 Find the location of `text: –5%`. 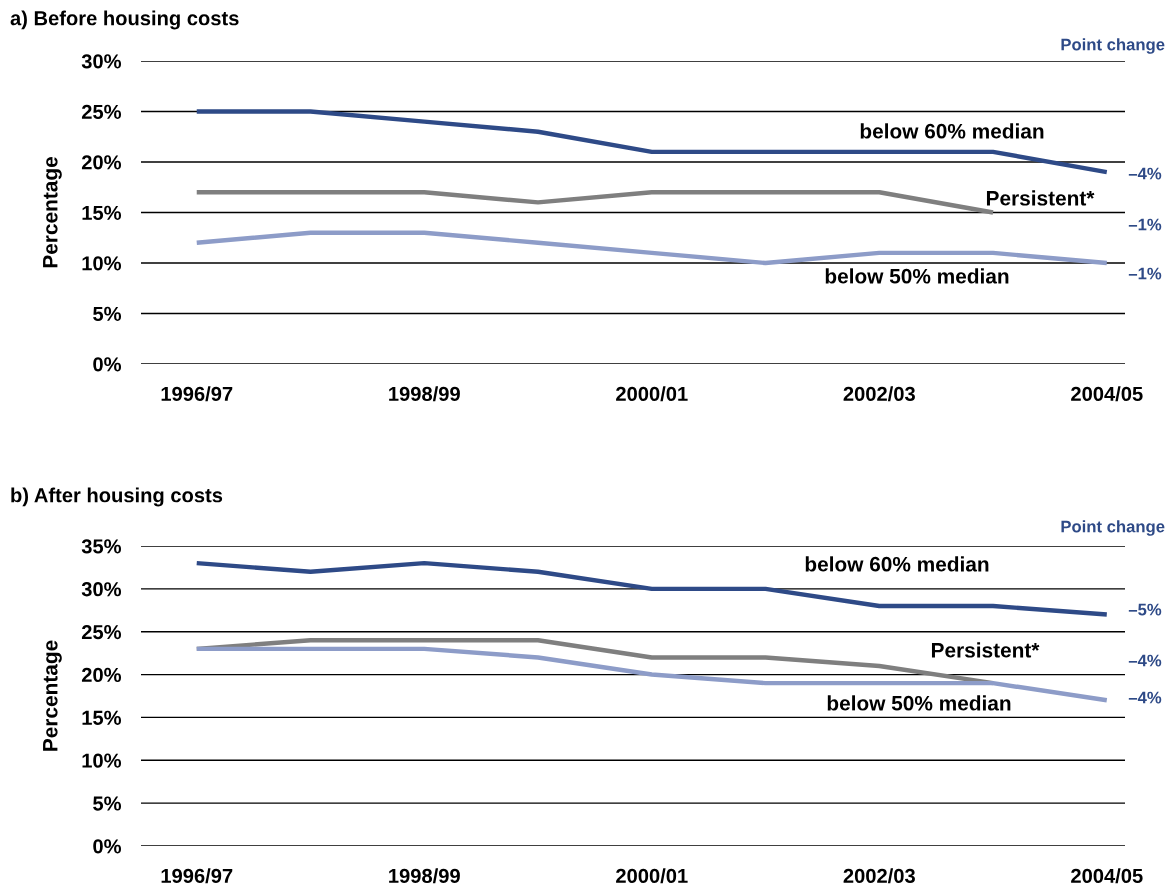

text: –5% is located at coordinates (1145, 609).